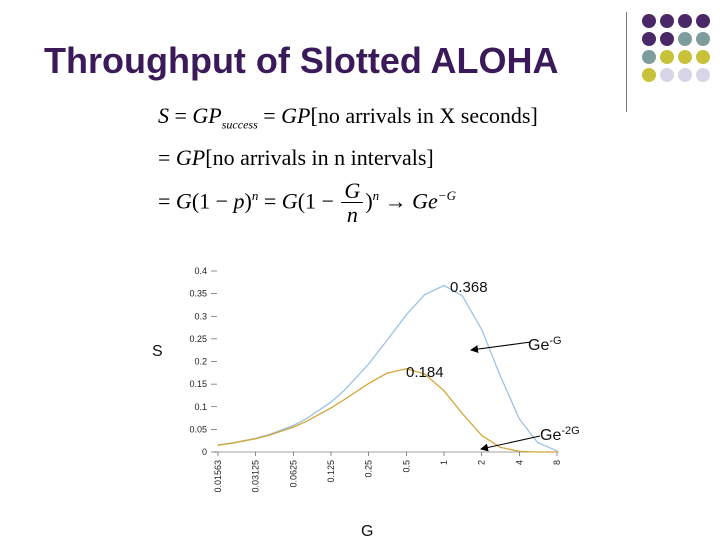  What do you see at coordinates (387, 410) in the screenshot?
I see `series-line-ge-2g` at bounding box center [387, 410].